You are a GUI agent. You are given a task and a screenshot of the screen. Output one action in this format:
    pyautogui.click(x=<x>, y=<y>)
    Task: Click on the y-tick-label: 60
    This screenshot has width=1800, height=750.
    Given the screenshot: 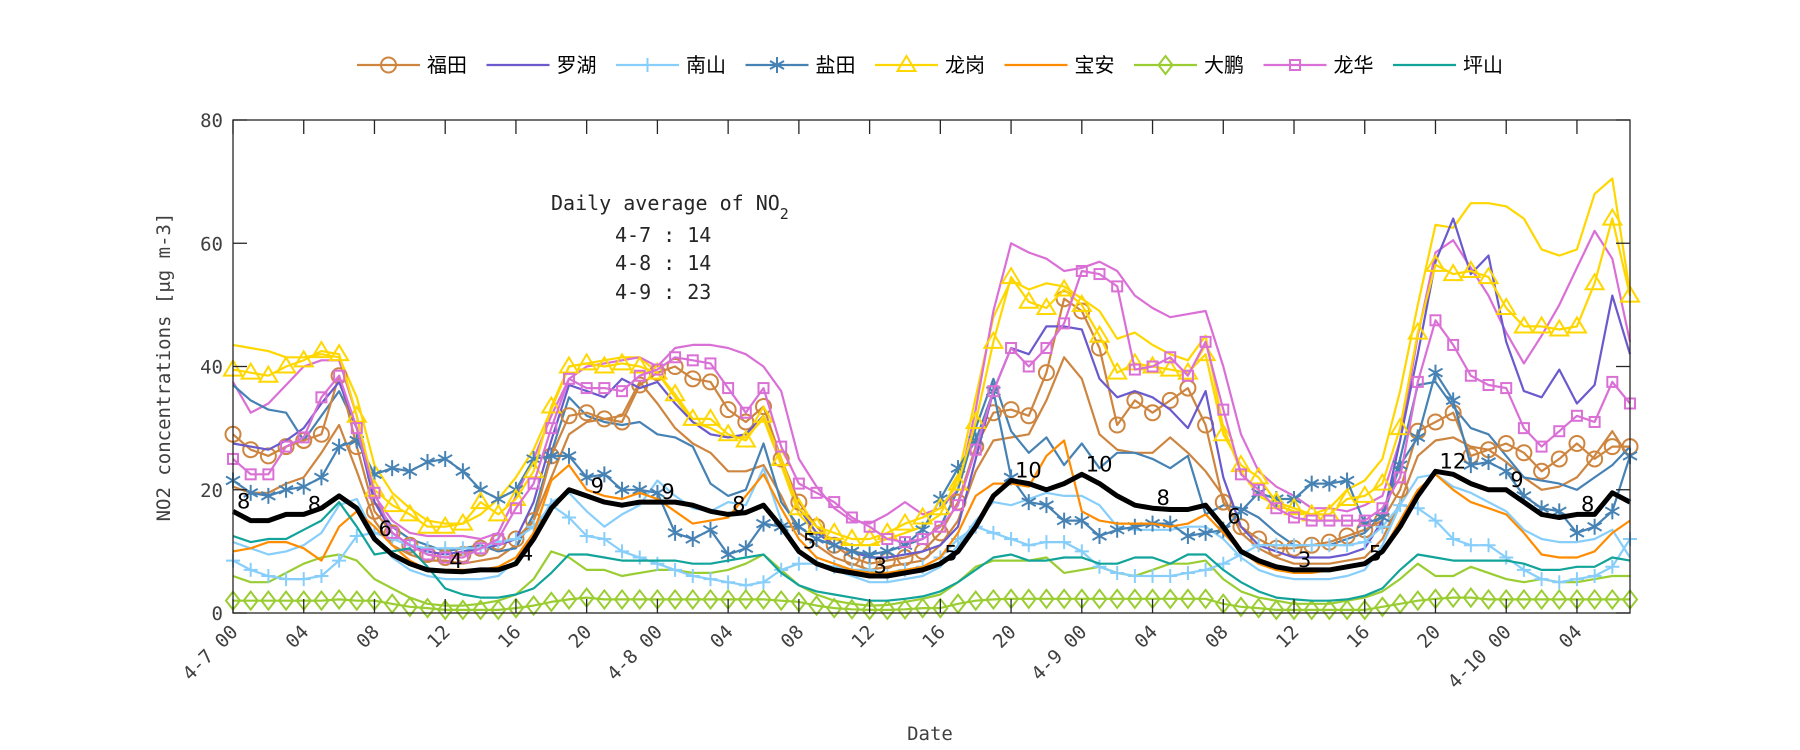 What is the action you would take?
    pyautogui.click(x=211, y=244)
    